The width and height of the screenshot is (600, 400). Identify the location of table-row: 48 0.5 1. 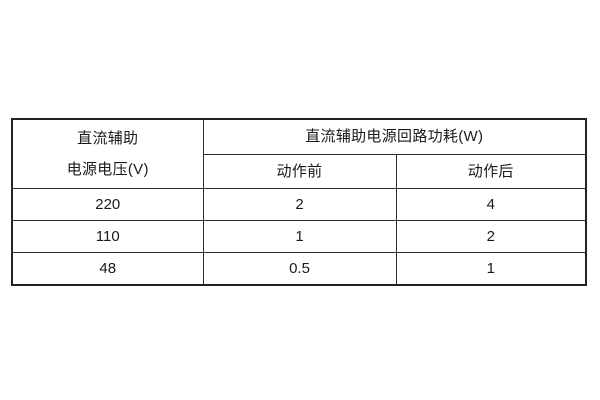
(299, 269).